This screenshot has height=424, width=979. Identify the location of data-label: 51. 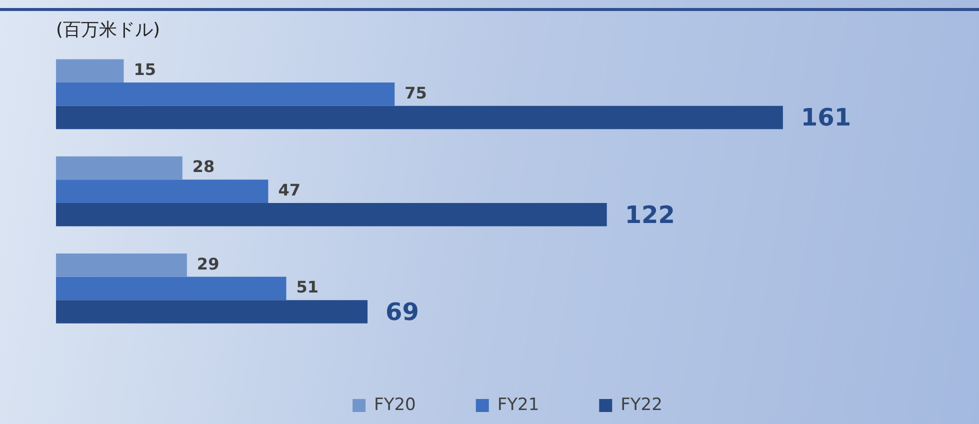
(307, 287).